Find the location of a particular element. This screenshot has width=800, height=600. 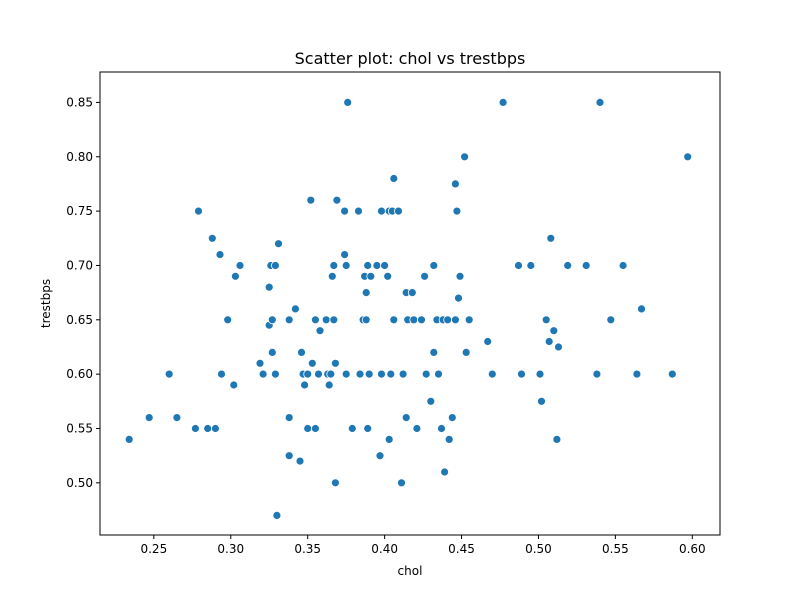

x-tick-label: 0.55 is located at coordinates (615, 549).